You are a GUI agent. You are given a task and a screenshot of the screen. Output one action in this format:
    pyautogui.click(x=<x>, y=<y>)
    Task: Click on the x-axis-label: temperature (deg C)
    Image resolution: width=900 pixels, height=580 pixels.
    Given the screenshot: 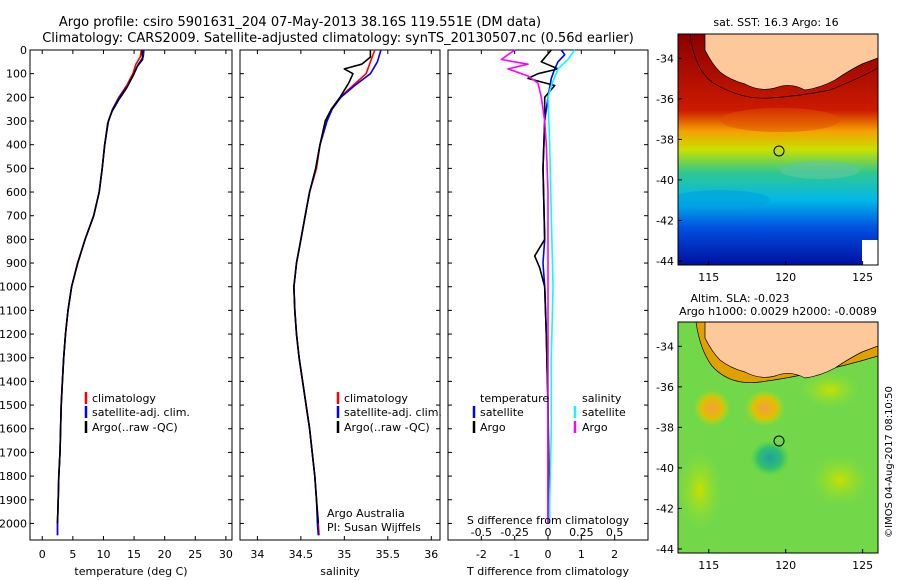 What is the action you would take?
    pyautogui.click(x=130, y=571)
    